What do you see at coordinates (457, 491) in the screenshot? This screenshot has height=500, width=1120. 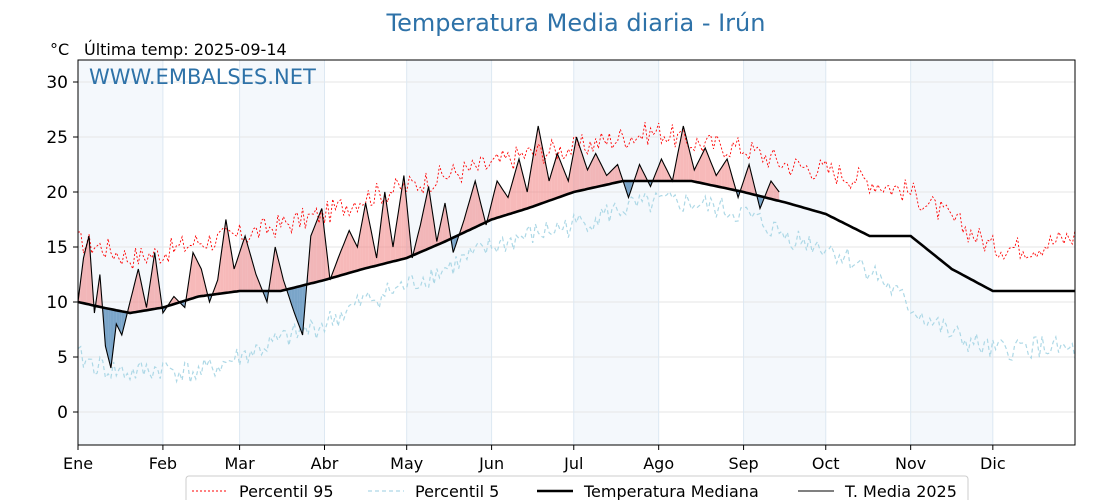 I see `legend-entry-label: Percentil 5` at bounding box center [457, 491].